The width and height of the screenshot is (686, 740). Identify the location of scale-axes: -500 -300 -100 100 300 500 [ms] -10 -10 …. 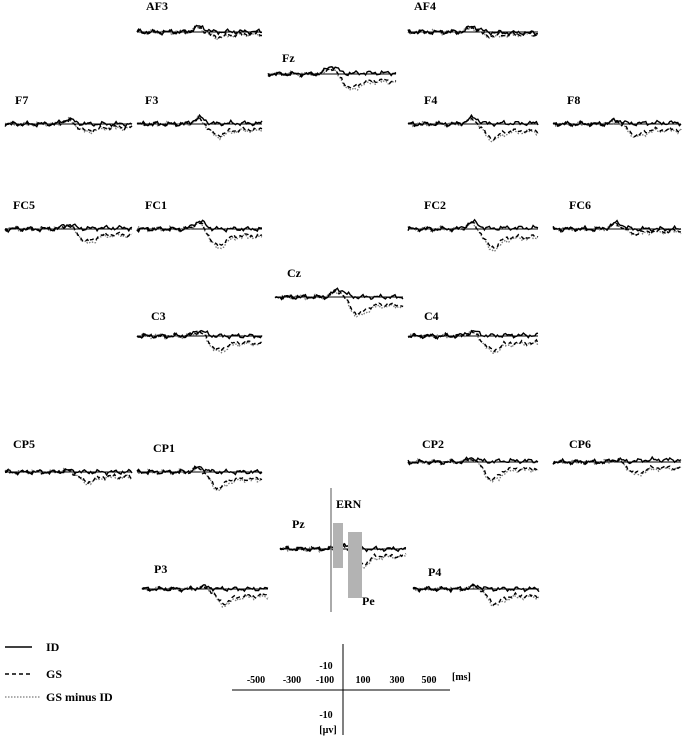
(351, 690).